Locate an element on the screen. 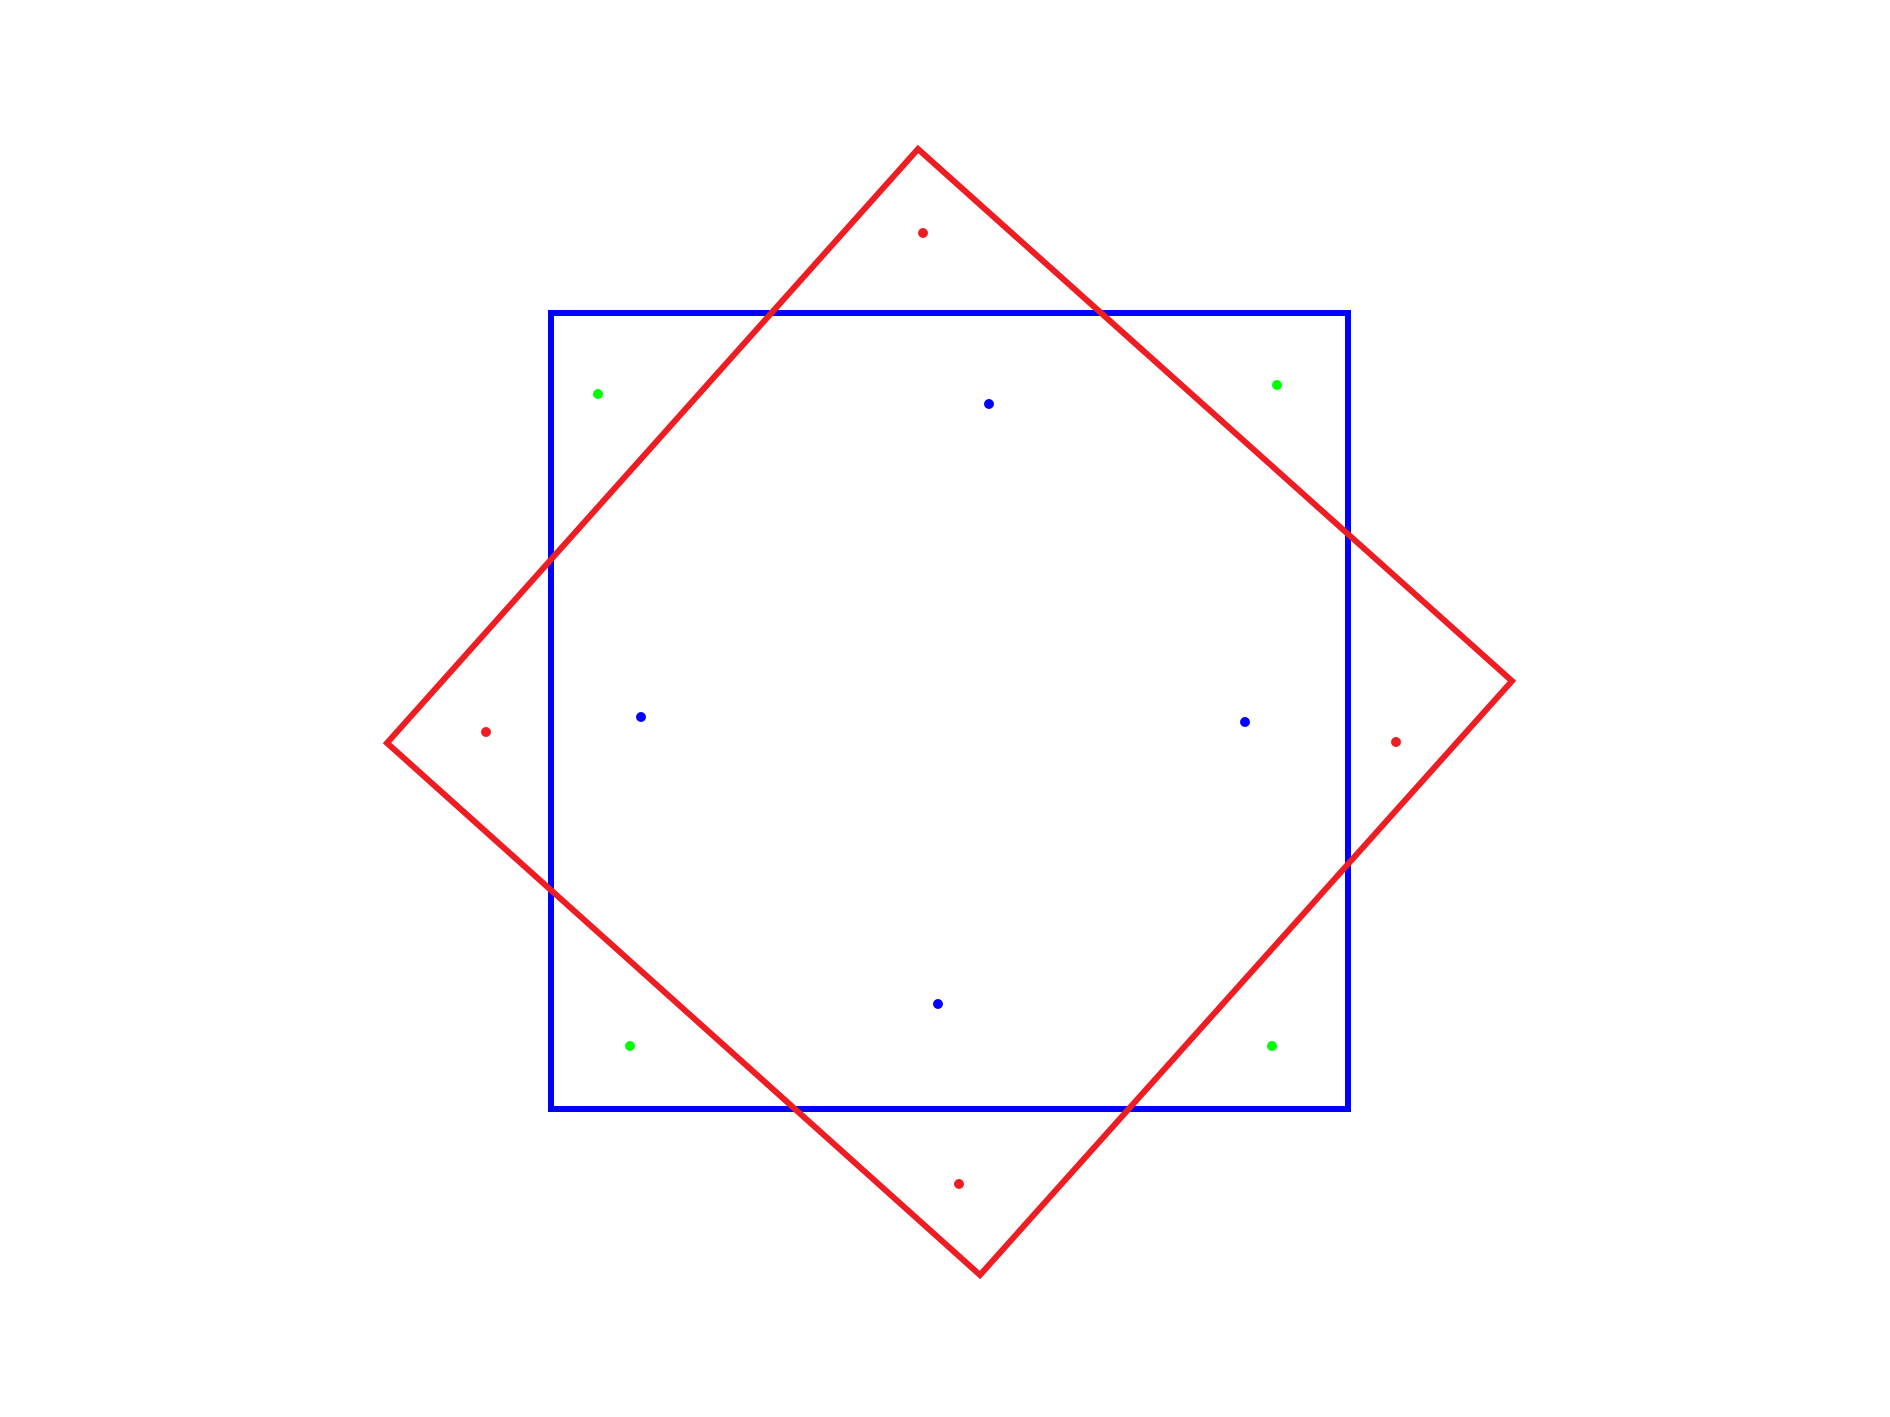  blue-dot-top is located at coordinates (989, 404).